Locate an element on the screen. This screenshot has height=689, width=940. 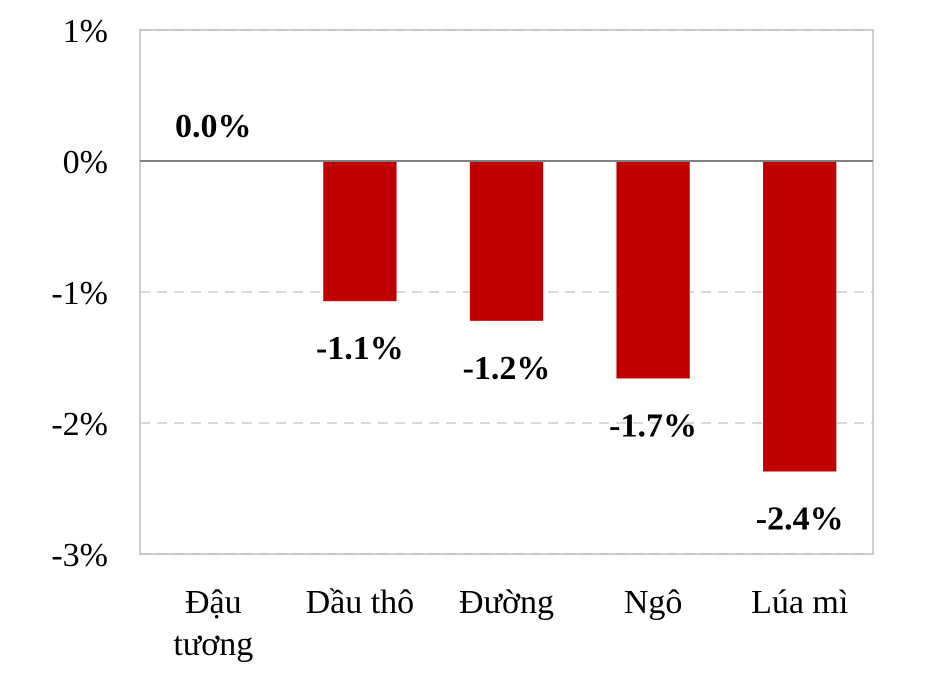
data-label: -1.1% is located at coordinates (360, 348).